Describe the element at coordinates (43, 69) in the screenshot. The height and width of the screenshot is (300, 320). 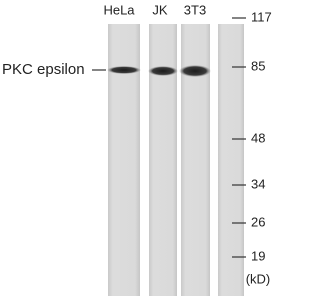
I see `protein-label: PKC epsilon` at that location.